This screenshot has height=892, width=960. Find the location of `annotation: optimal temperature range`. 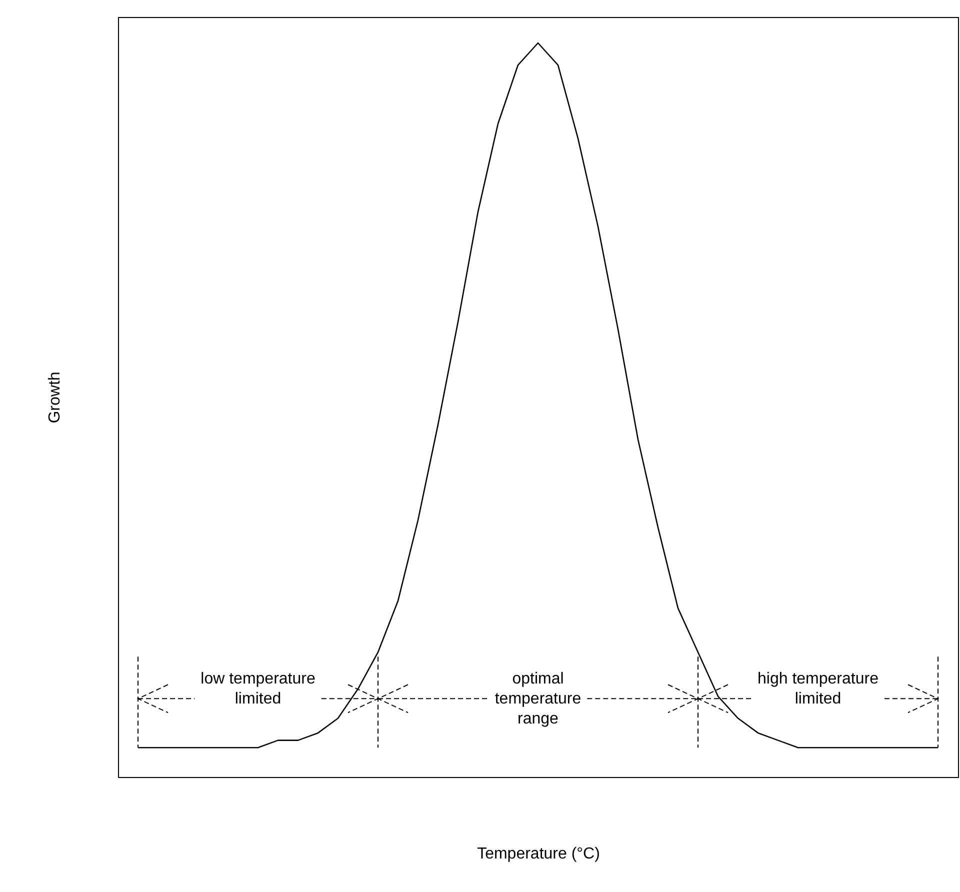

annotation: optimal temperature range is located at coordinates (538, 699).